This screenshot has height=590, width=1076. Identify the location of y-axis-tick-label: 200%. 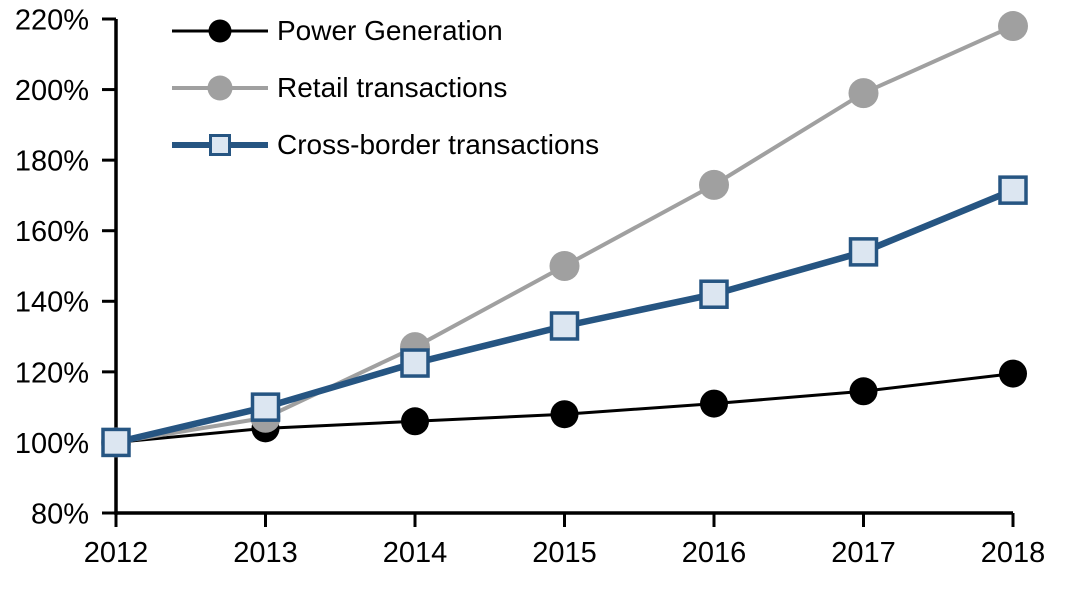
(52, 91).